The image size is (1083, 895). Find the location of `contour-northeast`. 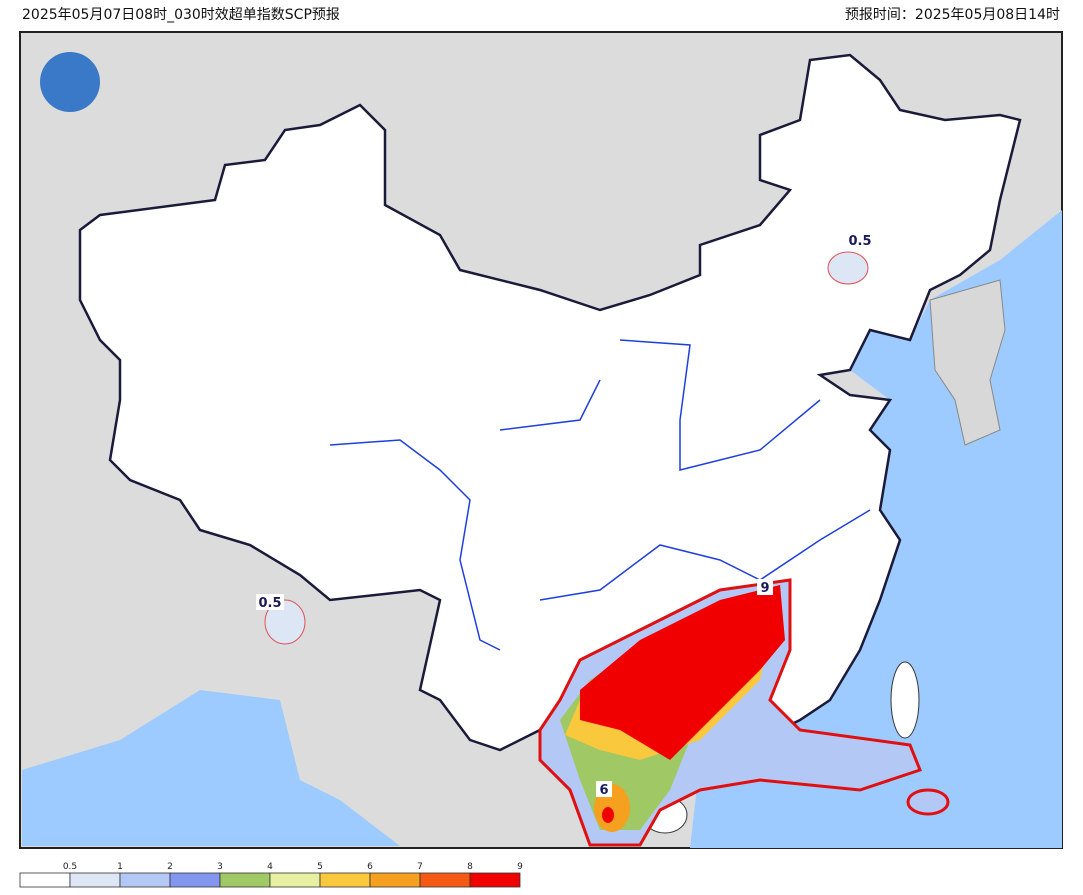

contour-northeast is located at coordinates (848, 268).